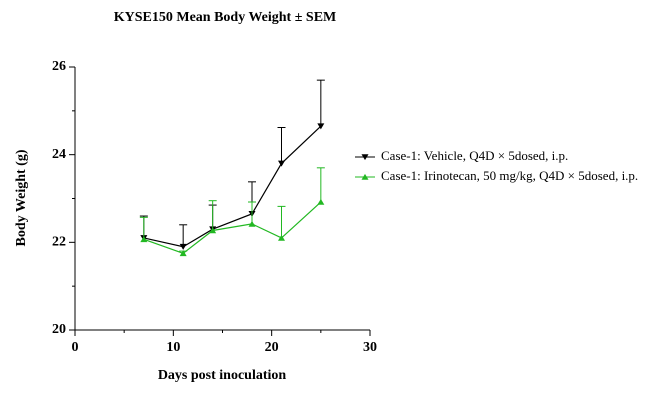  I want to click on y-axis-label: Body Weight (g), so click(21, 197).